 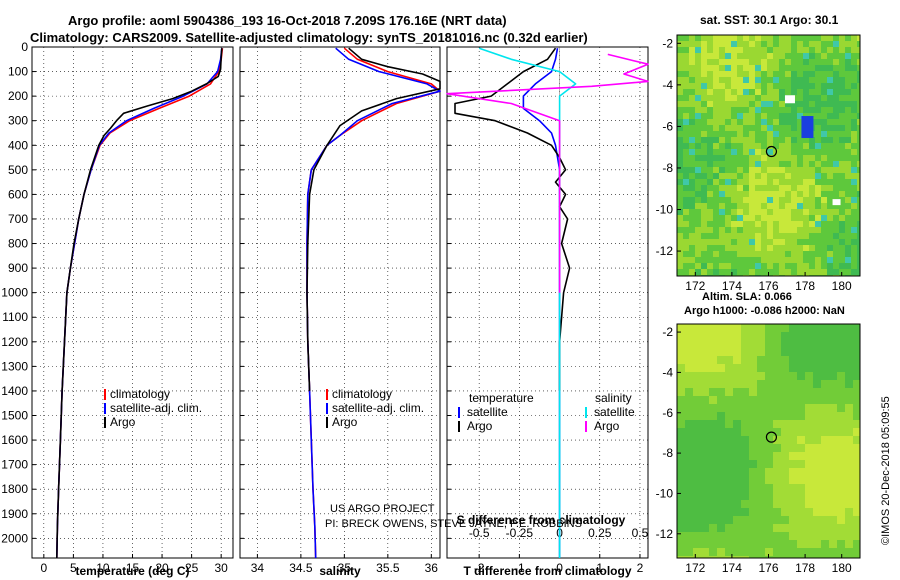 What do you see at coordinates (559, 568) in the screenshot?
I see `difference-x-tick-label: 0` at bounding box center [559, 568].